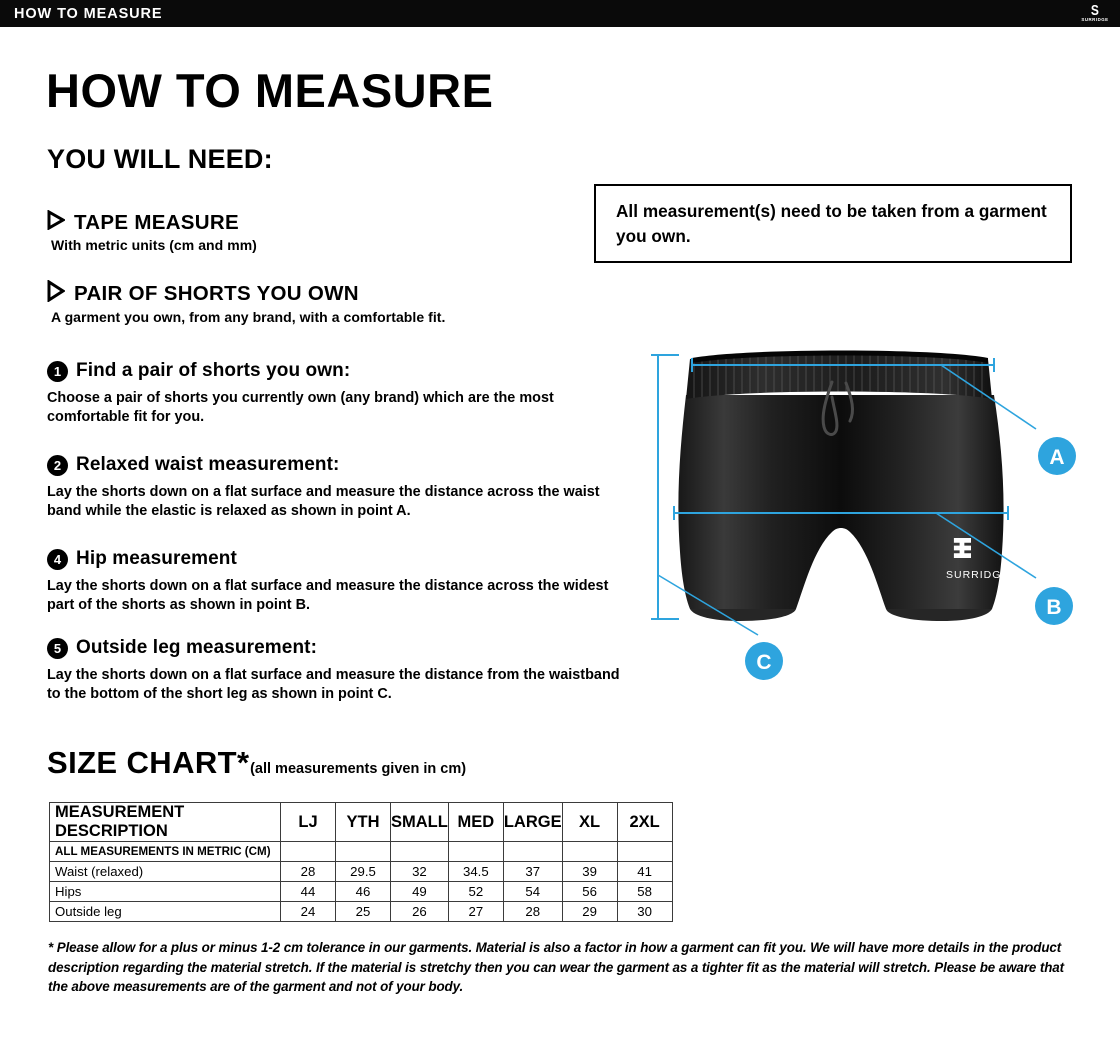 Image resolution: width=1120 pixels, height=1041 pixels. Describe the element at coordinates (160, 159) in the screenshot. I see `you-will-need-heading: YOU WILL NEED:` at that location.